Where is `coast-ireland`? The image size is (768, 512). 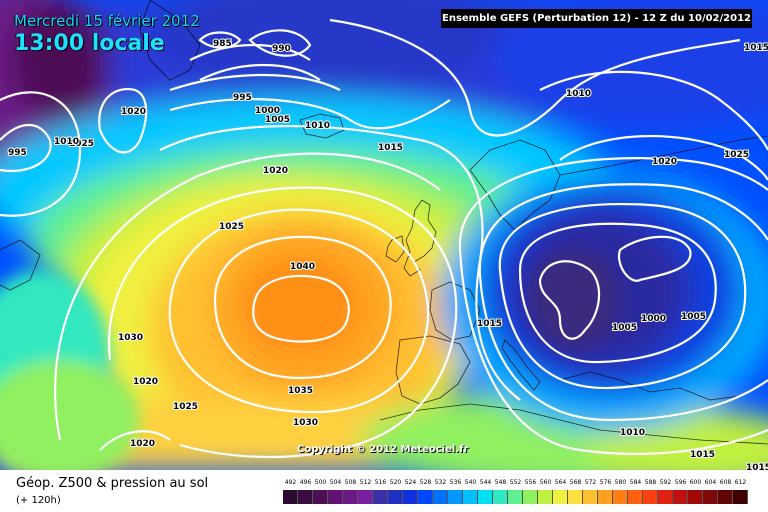 coast-ireland is located at coordinates (395, 249).